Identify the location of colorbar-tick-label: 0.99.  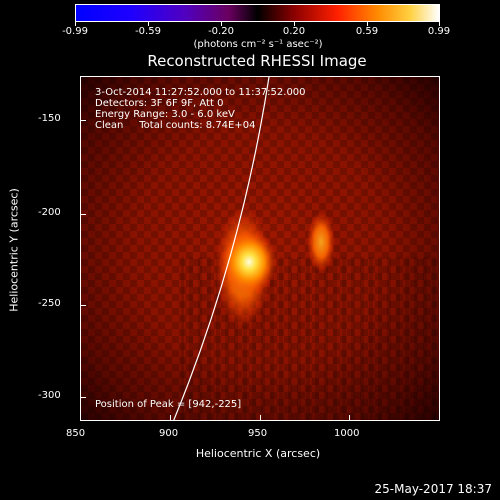
(439, 31).